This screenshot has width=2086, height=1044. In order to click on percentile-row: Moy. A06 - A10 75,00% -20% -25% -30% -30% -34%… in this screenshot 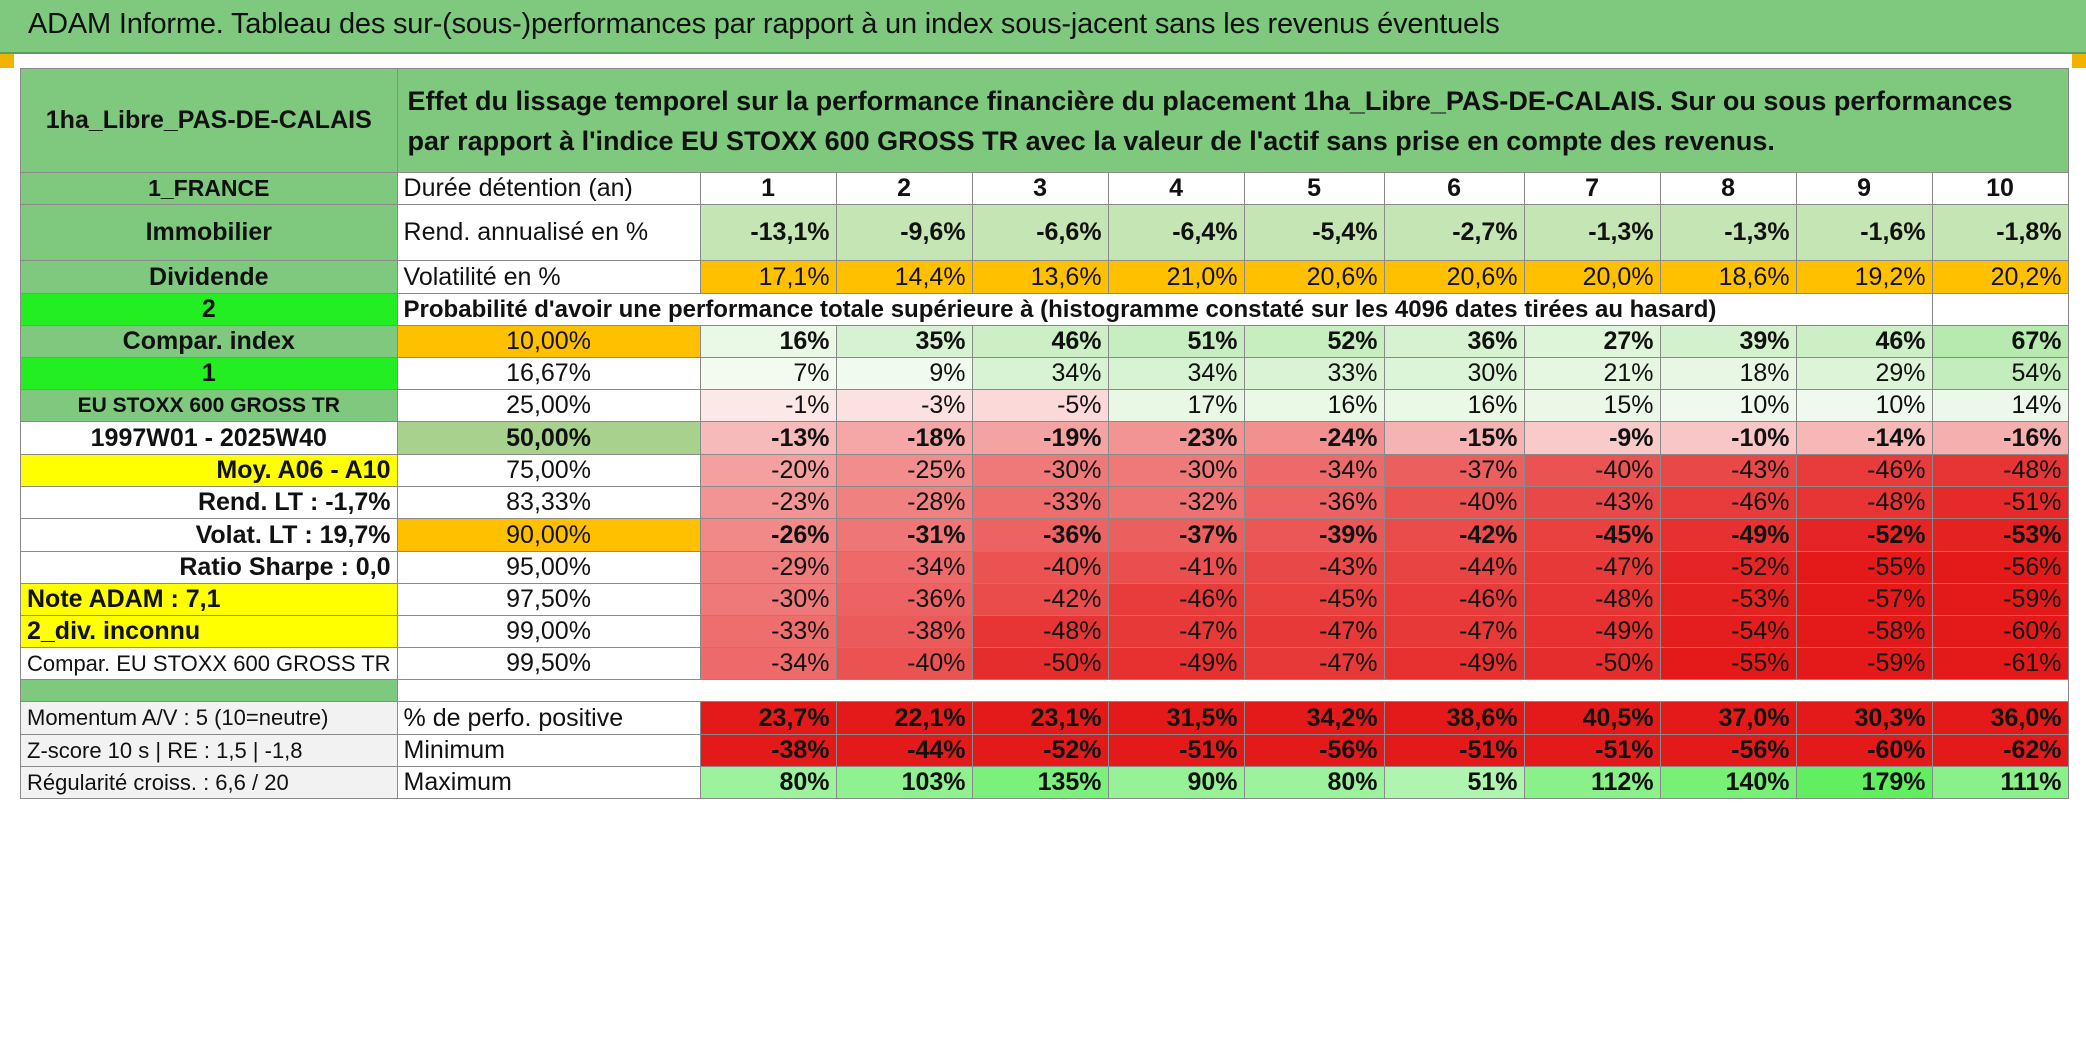, I will do `click(1044, 470)`.